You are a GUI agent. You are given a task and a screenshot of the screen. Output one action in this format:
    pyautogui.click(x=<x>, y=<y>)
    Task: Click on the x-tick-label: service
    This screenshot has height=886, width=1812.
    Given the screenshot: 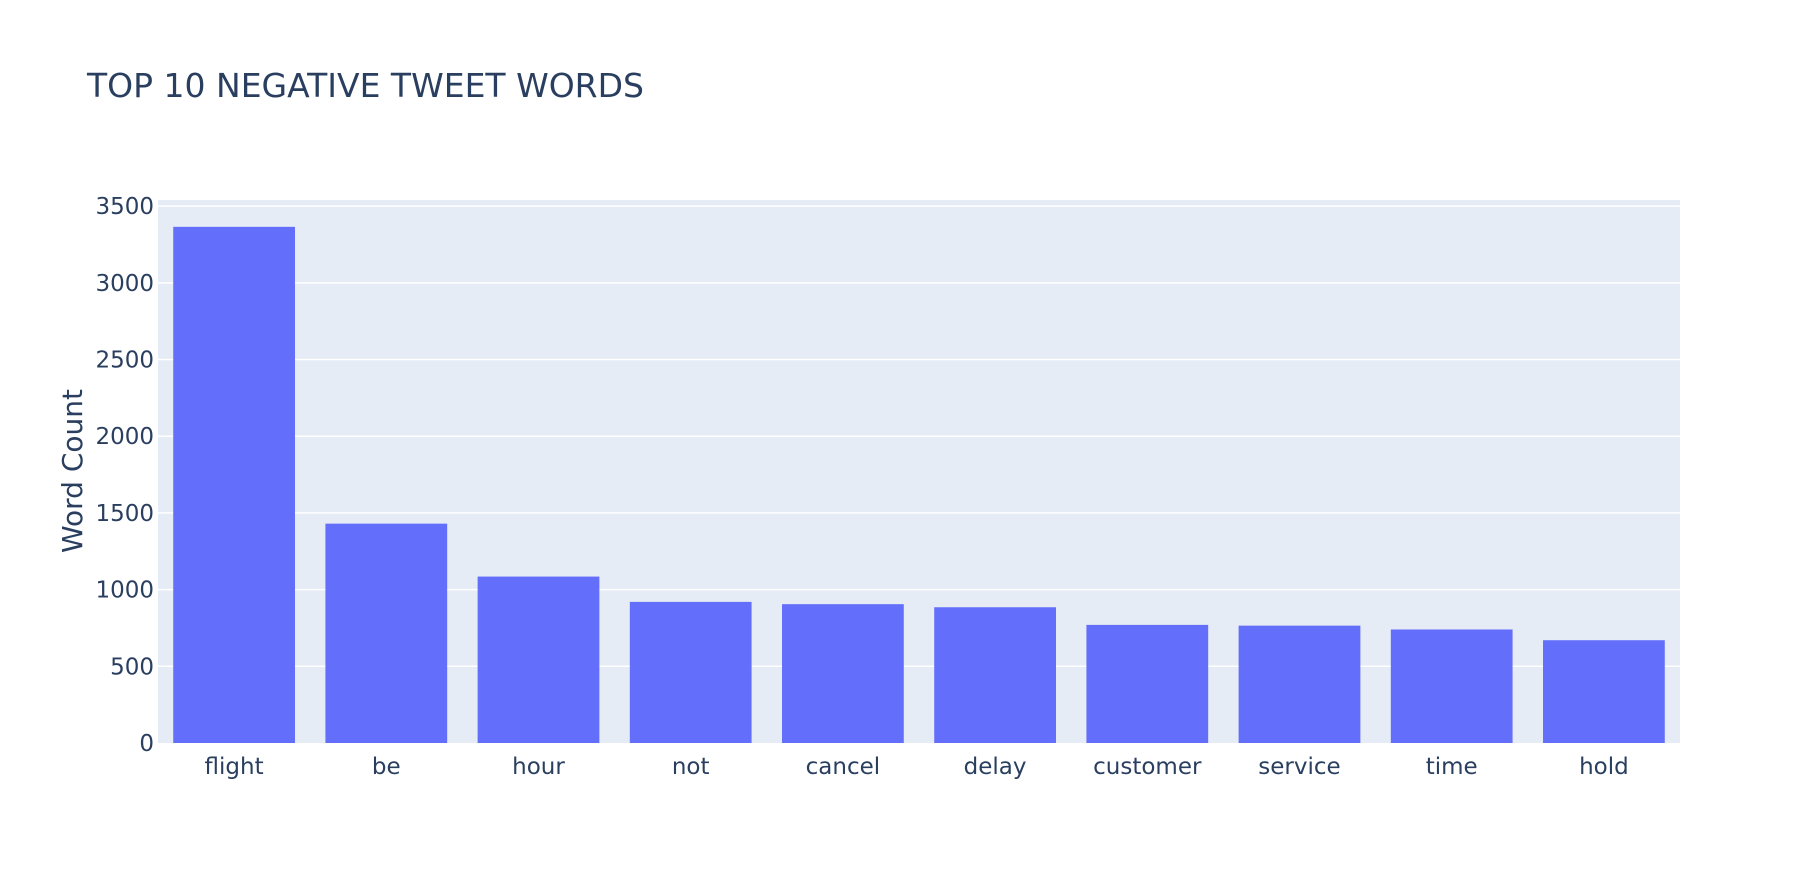 What is the action you would take?
    pyautogui.click(x=1299, y=767)
    